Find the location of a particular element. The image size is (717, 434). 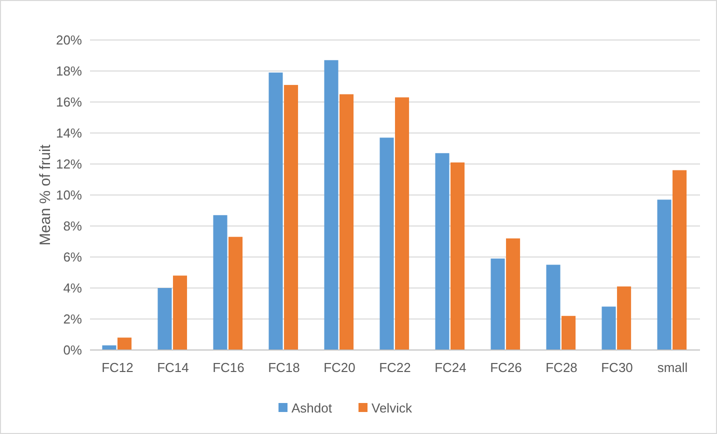

y-tick-label: 10% is located at coordinates (69, 195).